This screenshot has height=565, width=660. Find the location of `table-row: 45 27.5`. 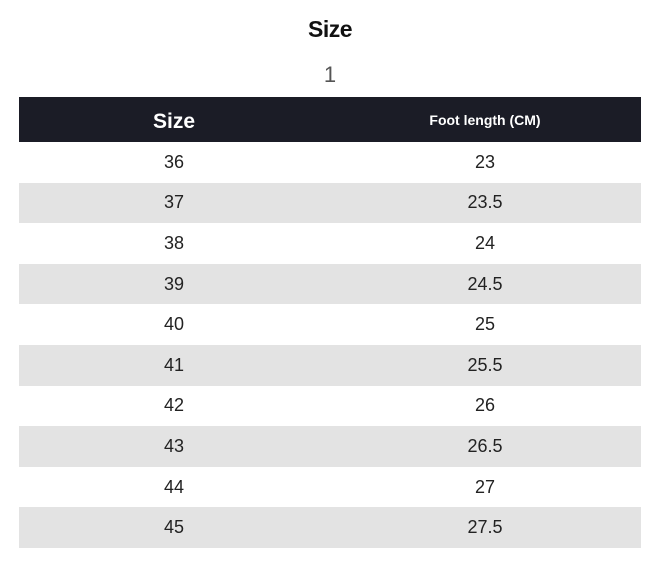

table-row: 45 27.5 is located at coordinates (330, 527).